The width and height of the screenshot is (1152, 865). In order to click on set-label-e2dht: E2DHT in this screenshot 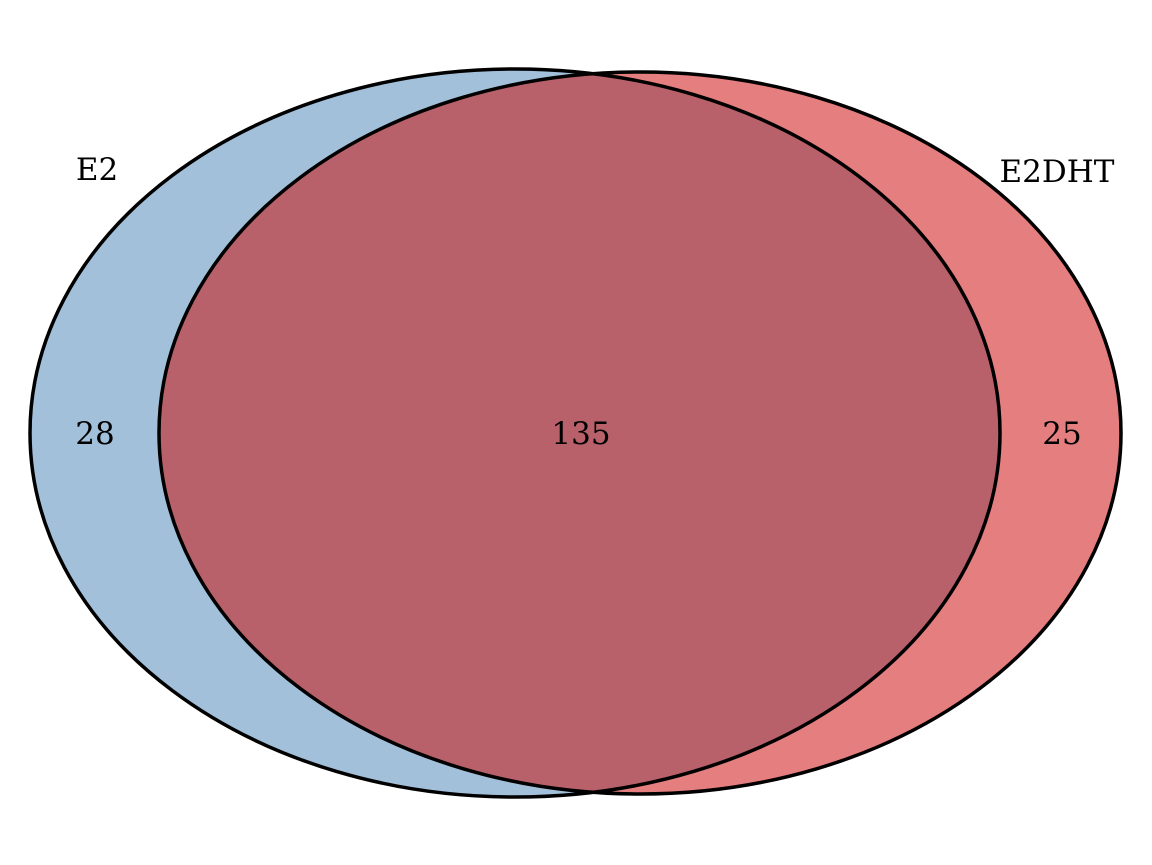, I will do `click(1057, 172)`.